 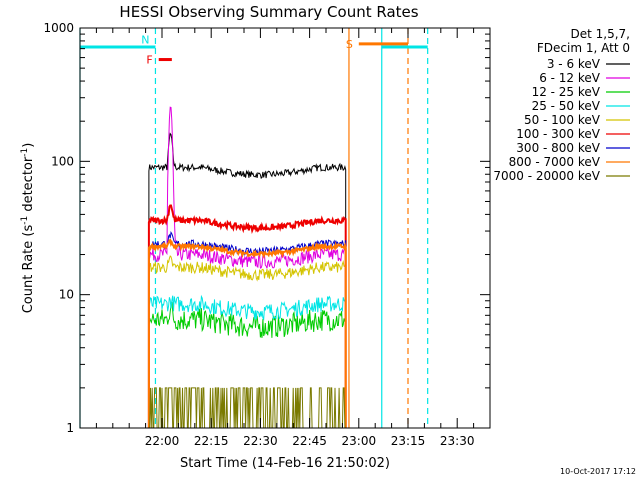 I want to click on footer-date: 10-Oct-2017 17:12, so click(x=598, y=471).